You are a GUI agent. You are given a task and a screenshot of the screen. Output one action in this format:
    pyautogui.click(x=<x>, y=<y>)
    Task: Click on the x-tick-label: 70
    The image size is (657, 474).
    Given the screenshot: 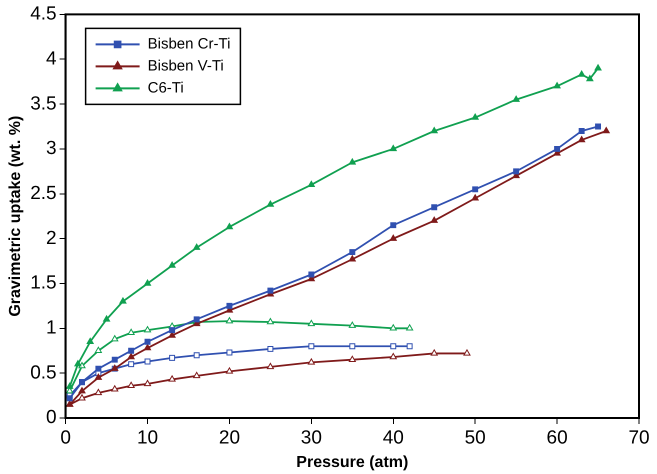 What is the action you would take?
    pyautogui.click(x=639, y=438)
    